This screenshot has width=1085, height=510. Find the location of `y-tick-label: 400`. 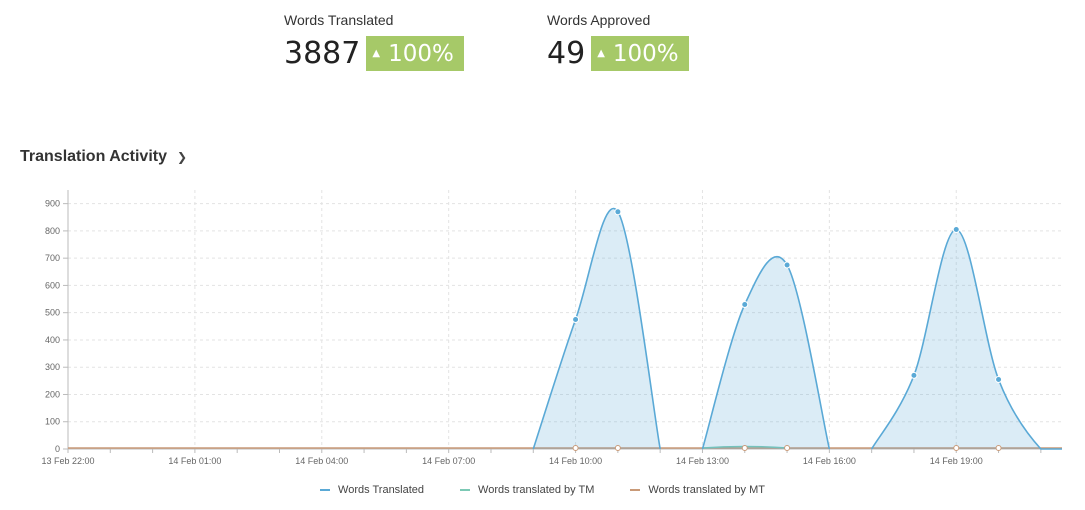

y-tick-label: 400 is located at coordinates (52, 340).